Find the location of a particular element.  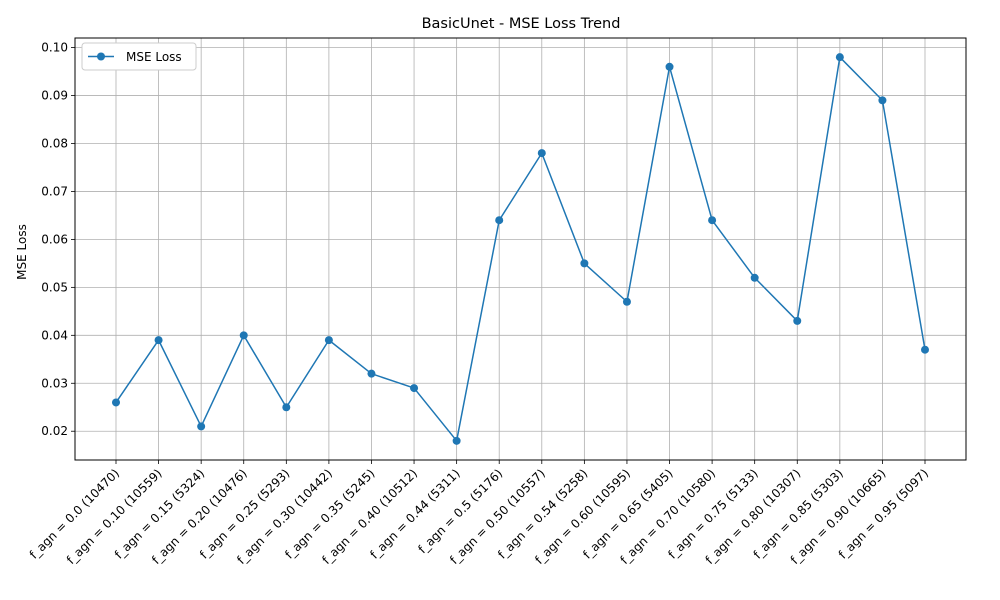

y-tick-label: 0.08 is located at coordinates (54, 144).